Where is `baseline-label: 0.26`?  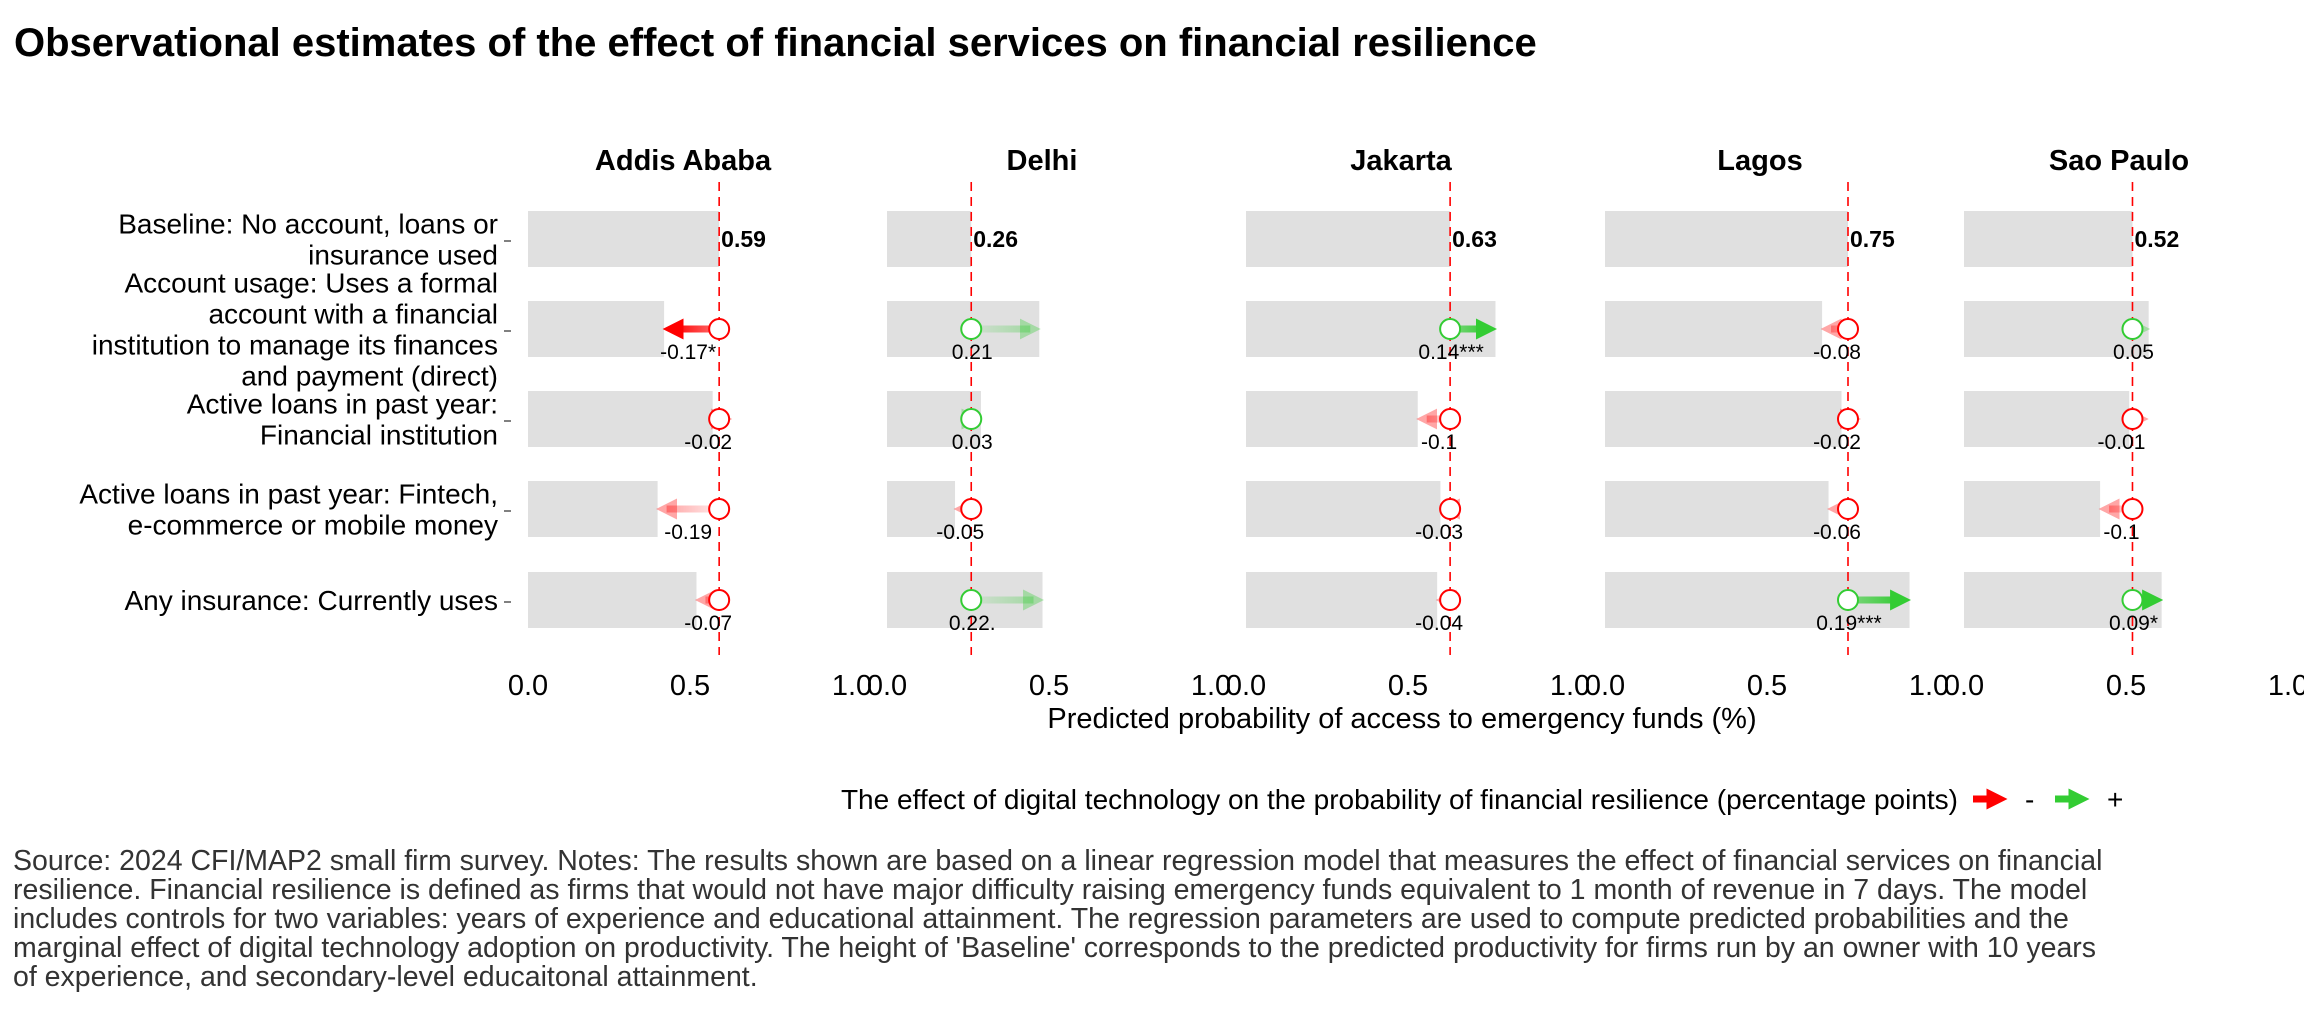 baseline-label: 0.26 is located at coordinates (995, 239).